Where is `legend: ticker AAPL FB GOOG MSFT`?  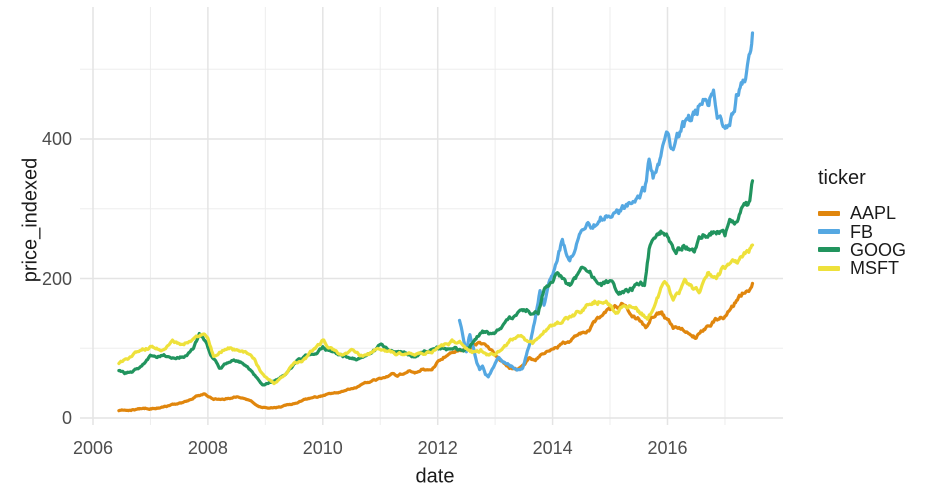 legend: ticker AAPL FB GOOG MSFT is located at coordinates (862, 222).